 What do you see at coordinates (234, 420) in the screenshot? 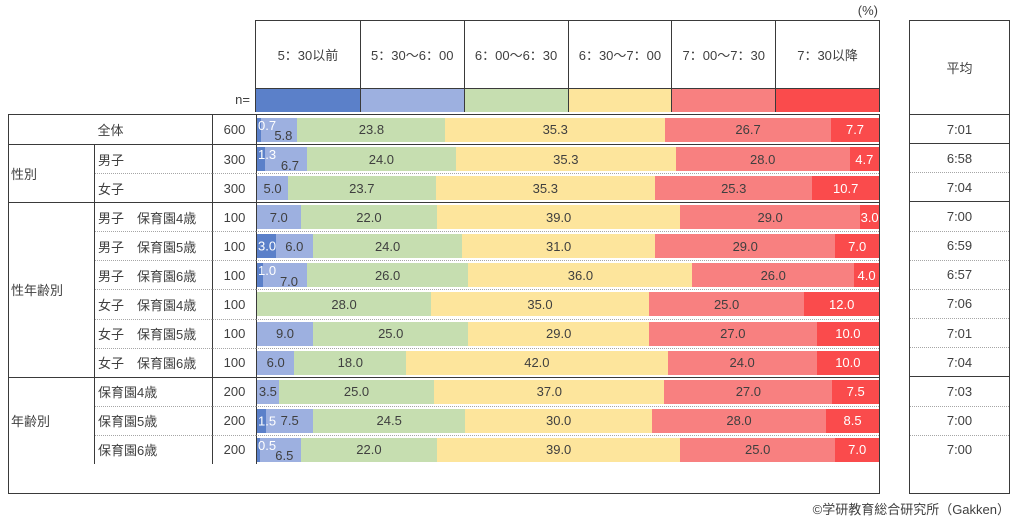
I see `n-value: 200` at bounding box center [234, 420].